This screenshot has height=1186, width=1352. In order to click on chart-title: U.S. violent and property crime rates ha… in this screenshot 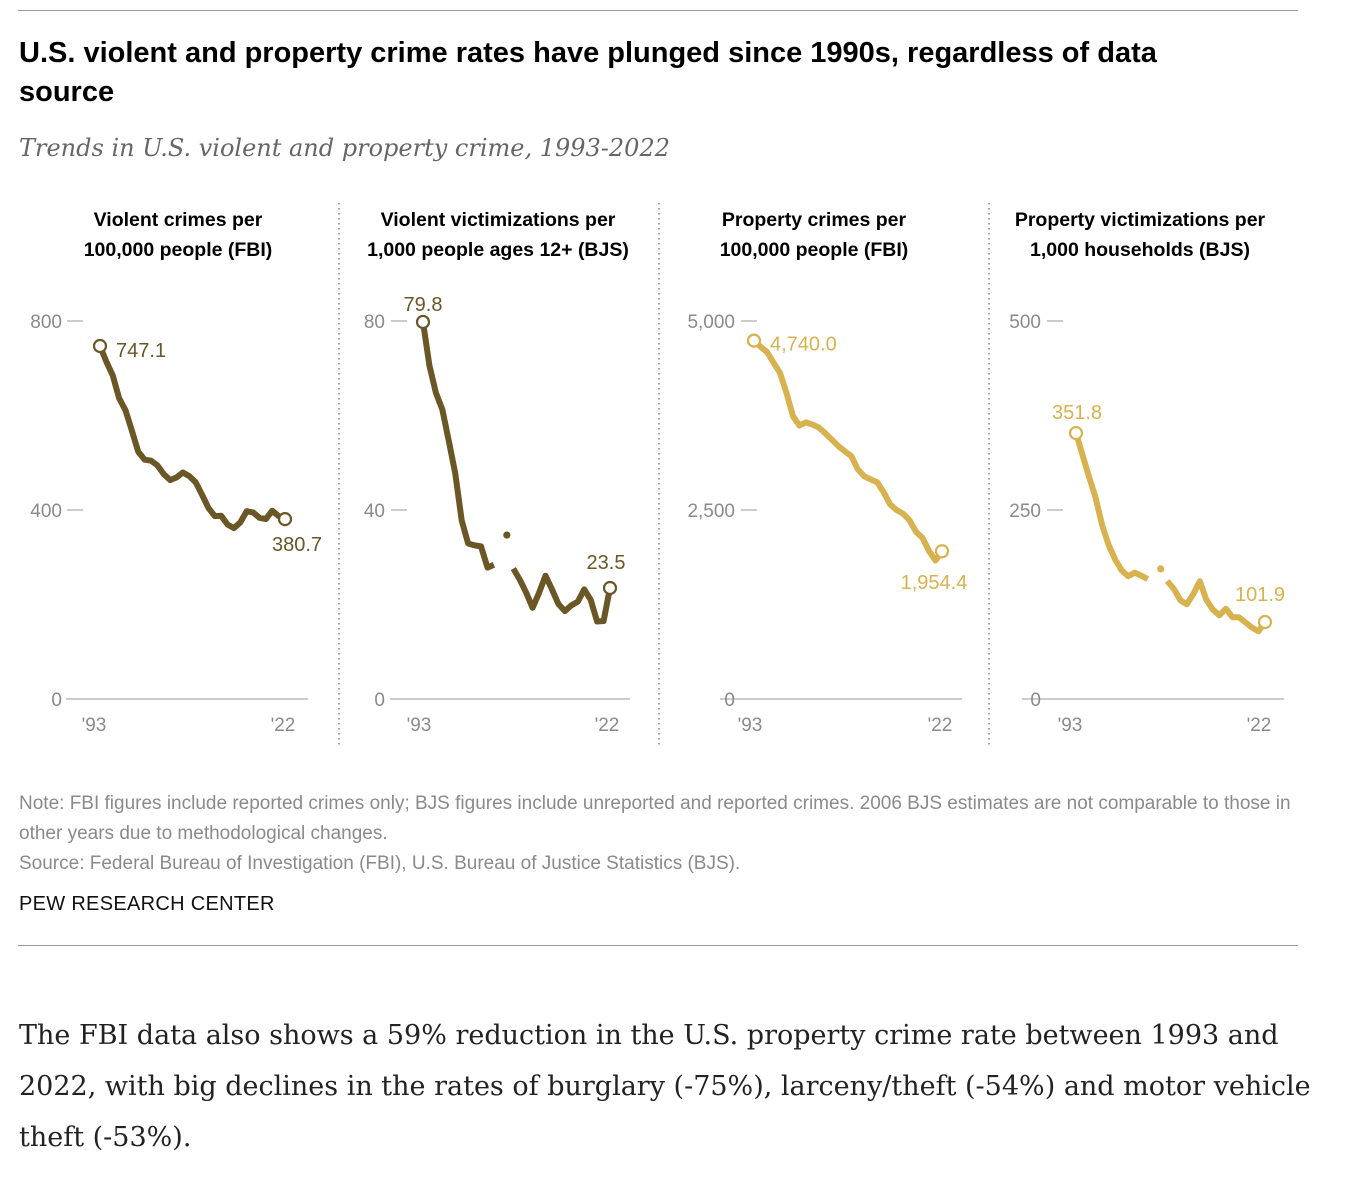, I will do `click(588, 72)`.